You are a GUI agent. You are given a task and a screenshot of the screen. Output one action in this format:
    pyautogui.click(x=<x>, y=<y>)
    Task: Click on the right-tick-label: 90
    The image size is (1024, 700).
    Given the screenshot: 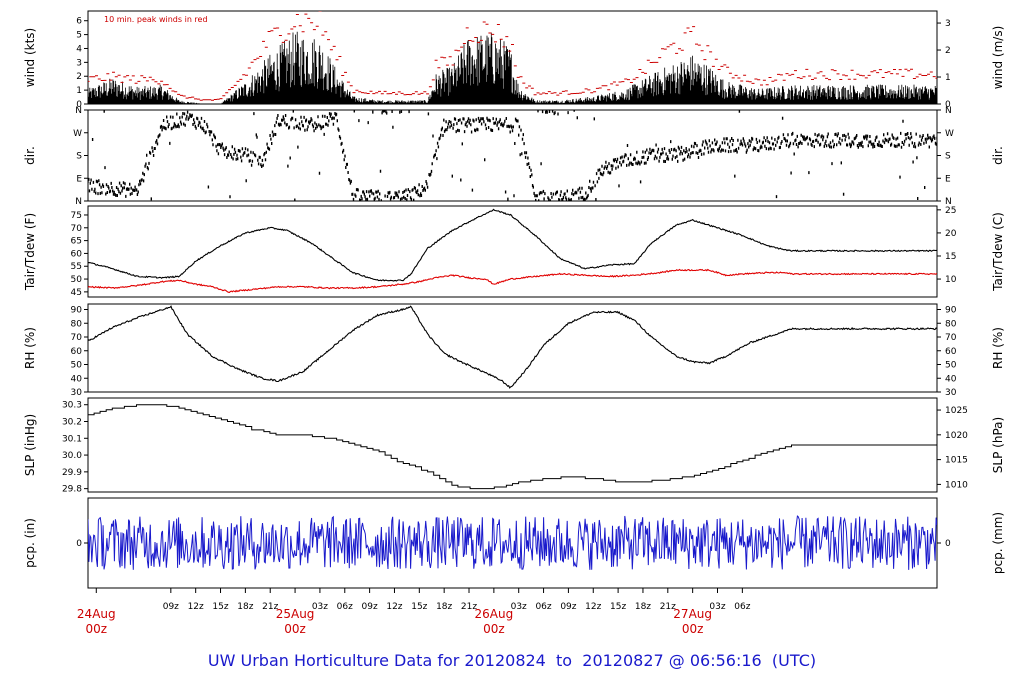 What is the action you would take?
    pyautogui.click(x=951, y=311)
    